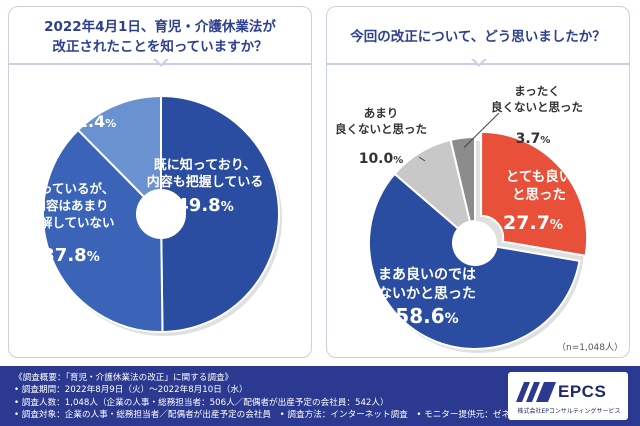 This screenshot has width=640, height=426. I want to click on epcs-company-name: 株式会社EPコンサルティングサービス, so click(569, 411).